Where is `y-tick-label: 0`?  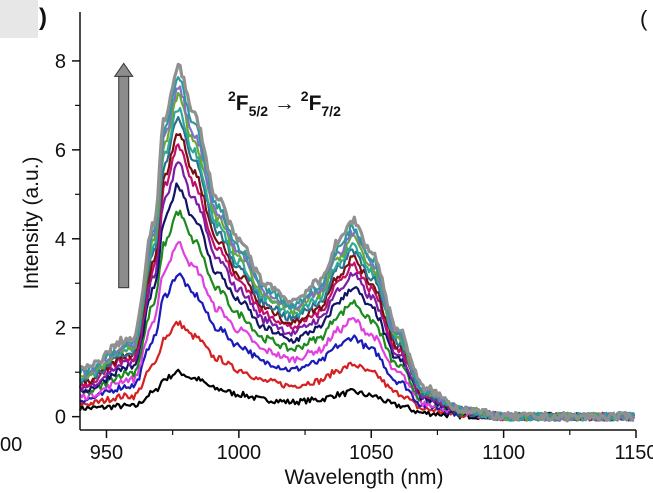 y-tick-label: 0 is located at coordinates (60, 418).